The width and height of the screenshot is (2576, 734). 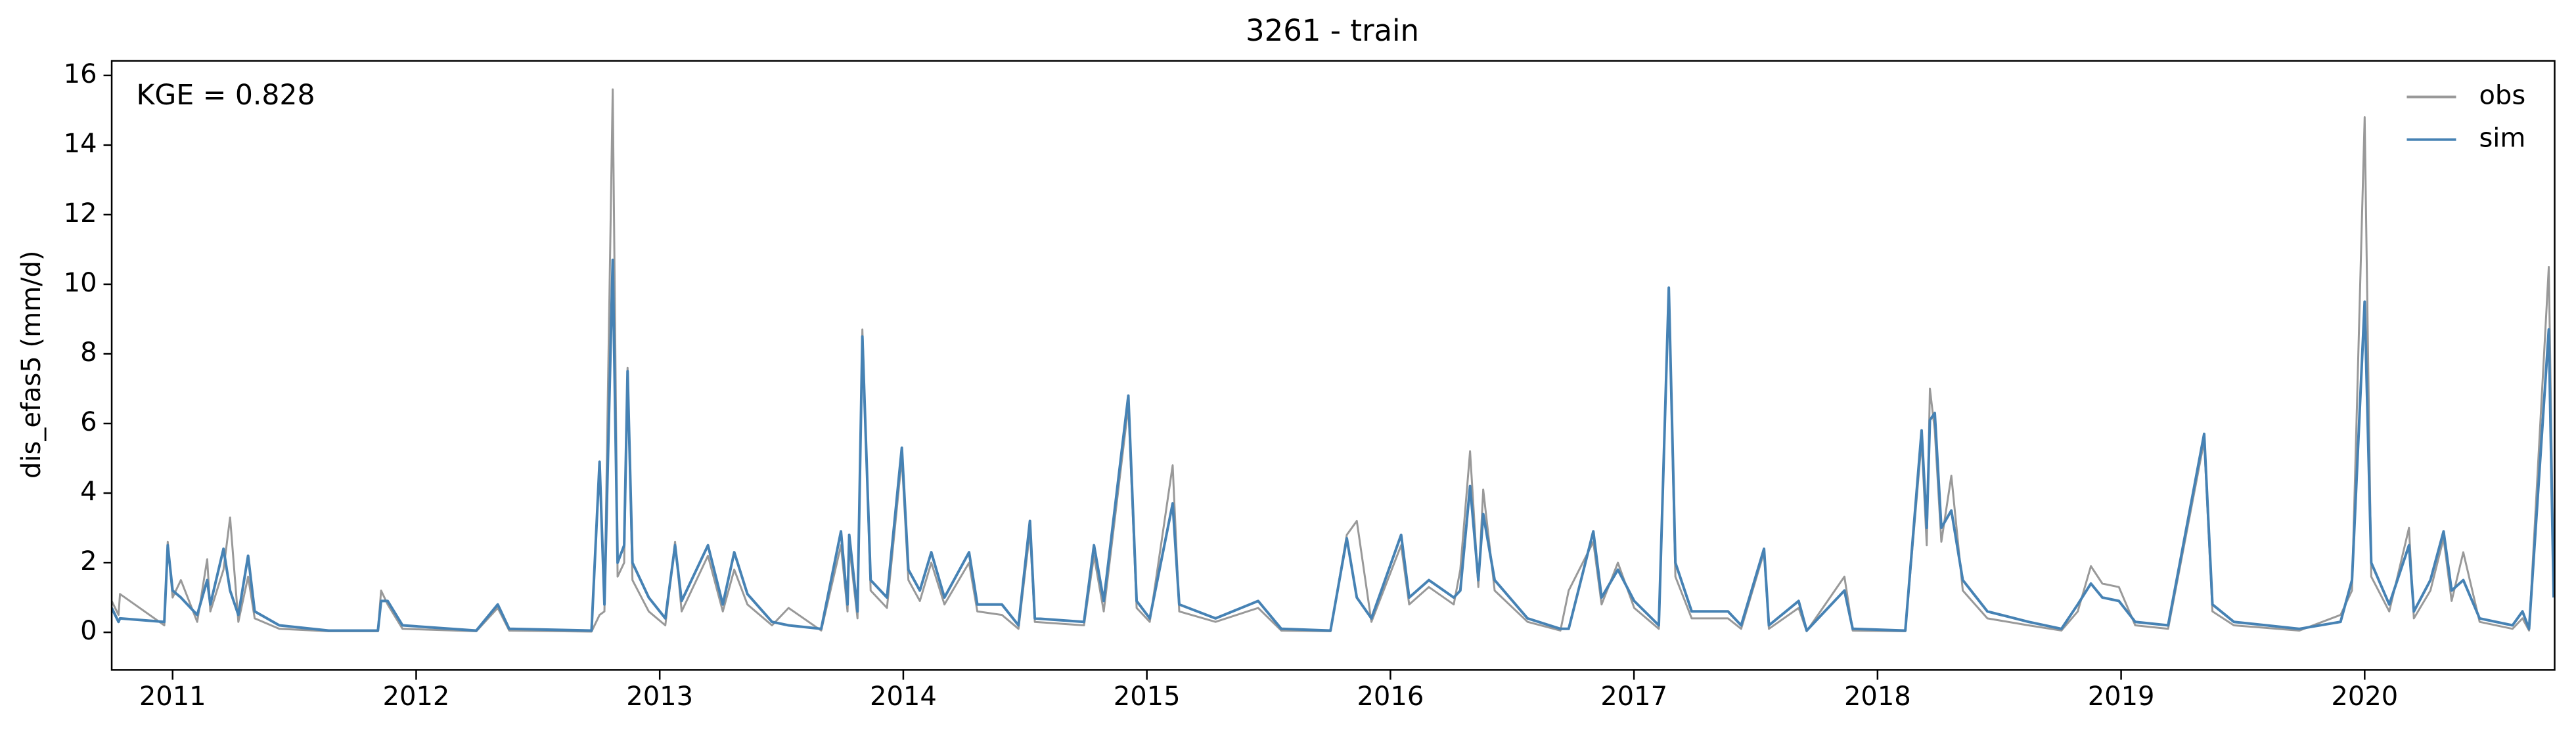 I want to click on x-tick-label: 2016, so click(x=1390, y=696).